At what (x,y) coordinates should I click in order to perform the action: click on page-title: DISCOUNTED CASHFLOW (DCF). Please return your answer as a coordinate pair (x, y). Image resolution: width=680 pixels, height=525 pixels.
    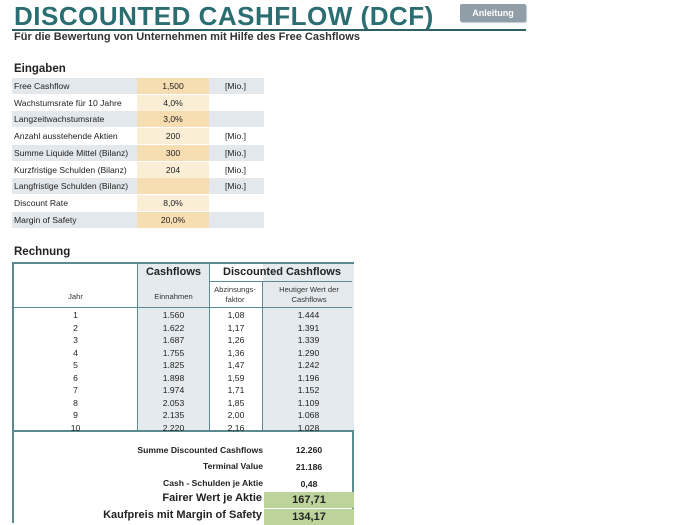
    Looking at the image, I should click on (224, 16).